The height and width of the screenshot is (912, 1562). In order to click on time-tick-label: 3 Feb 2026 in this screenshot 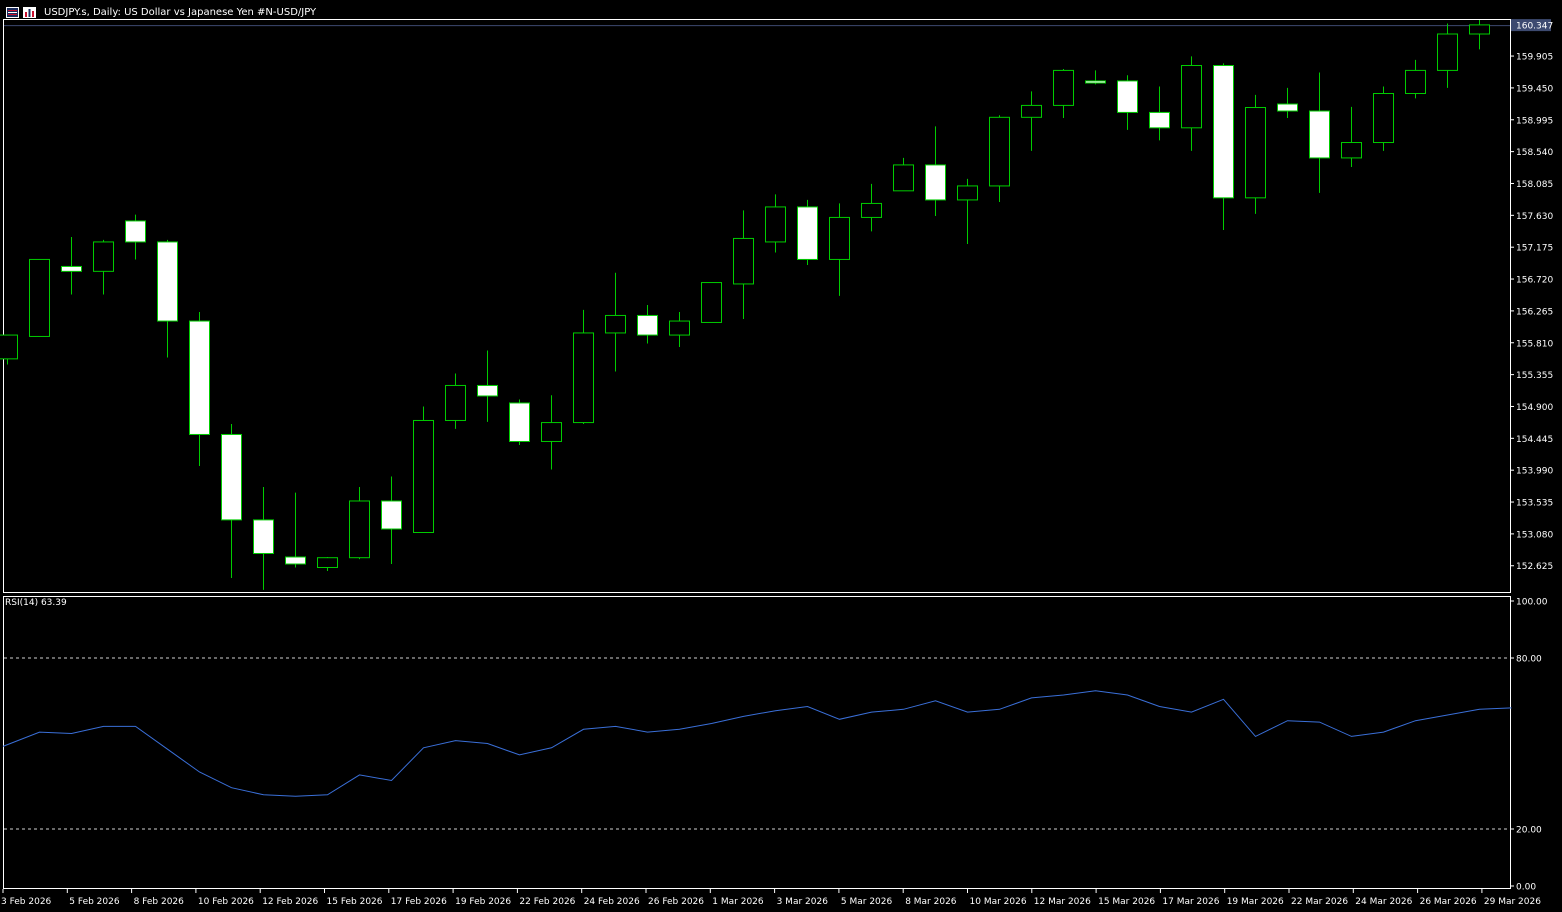, I will do `click(26, 902)`.